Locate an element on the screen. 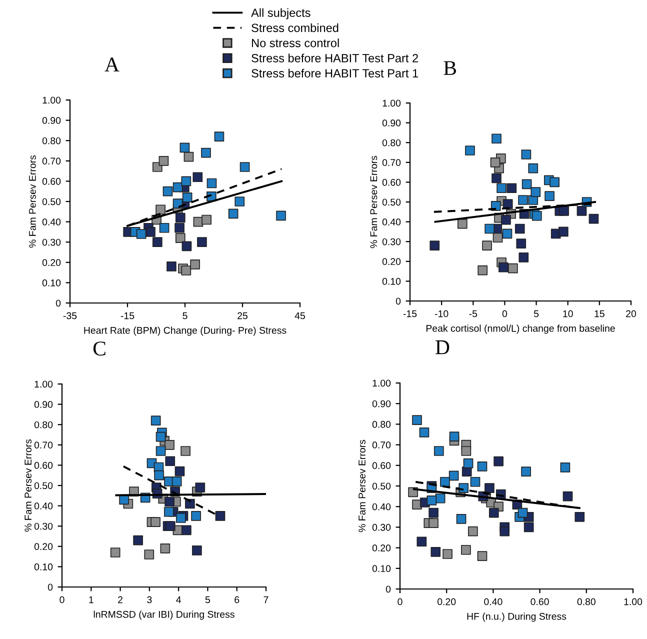 The image size is (647, 639). legend-label: Stress combined is located at coordinates (295, 27).